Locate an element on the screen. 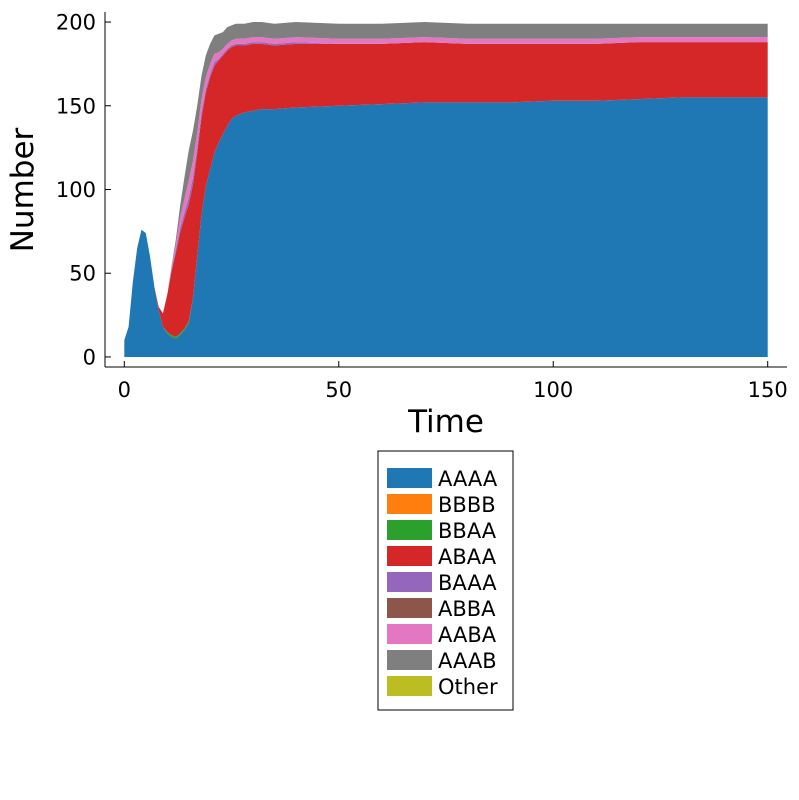 This screenshot has height=800, width=799. legend-label-aaaa: AAAA is located at coordinates (468, 479).